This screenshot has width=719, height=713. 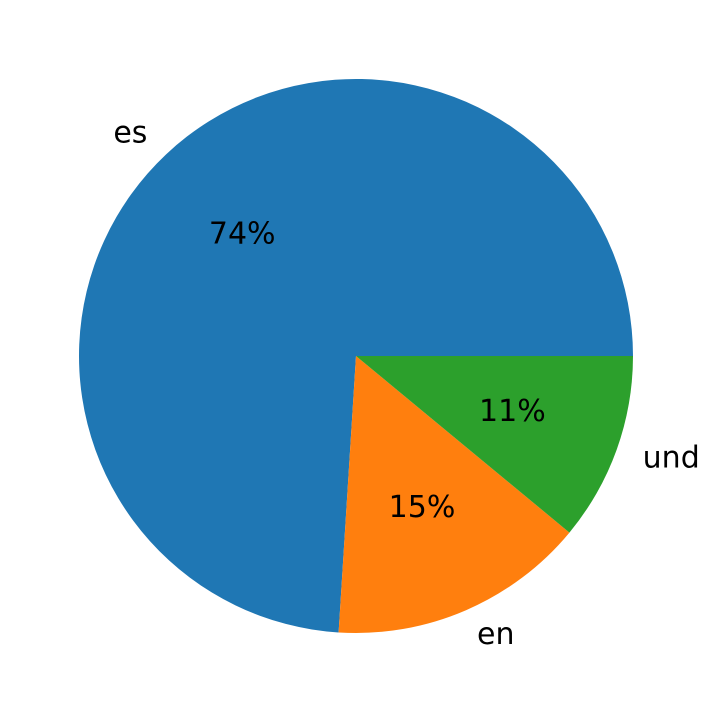 I want to click on percent-label: 15%, so click(x=422, y=507).